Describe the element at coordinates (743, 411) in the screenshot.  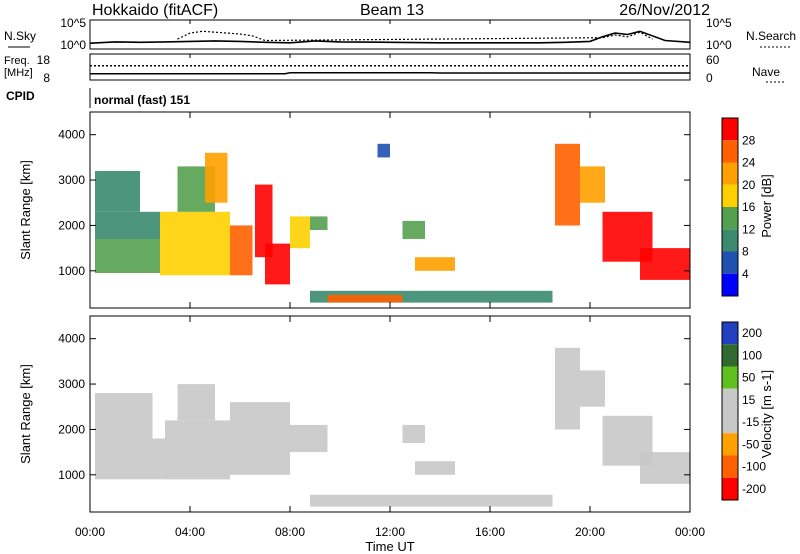
I see `velocity-colorbar: 200 100 50 15 -15 -50 -100 -200` at that location.